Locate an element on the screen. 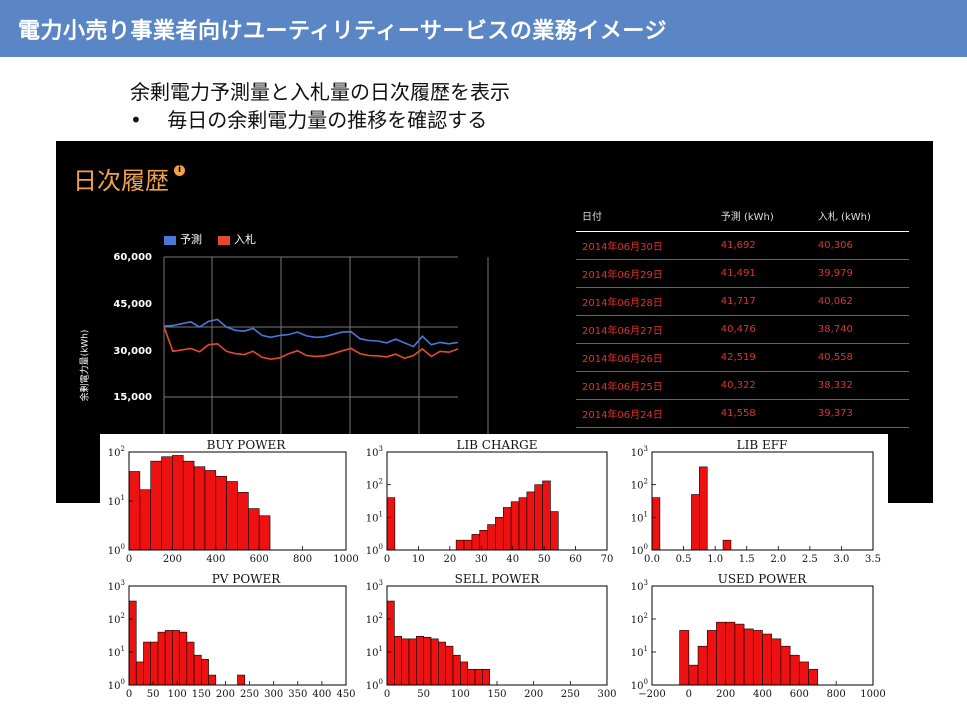 This screenshot has height=712, width=967. line-legend: 予測 入札 is located at coordinates (210, 239).